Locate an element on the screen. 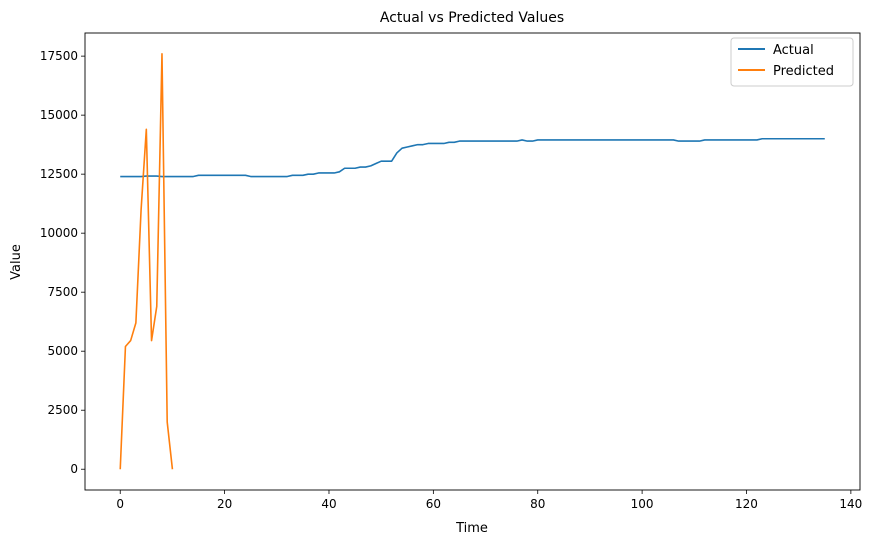 Image resolution: width=872 pixels, height=545 pixels. series-line-actual is located at coordinates (472, 157).